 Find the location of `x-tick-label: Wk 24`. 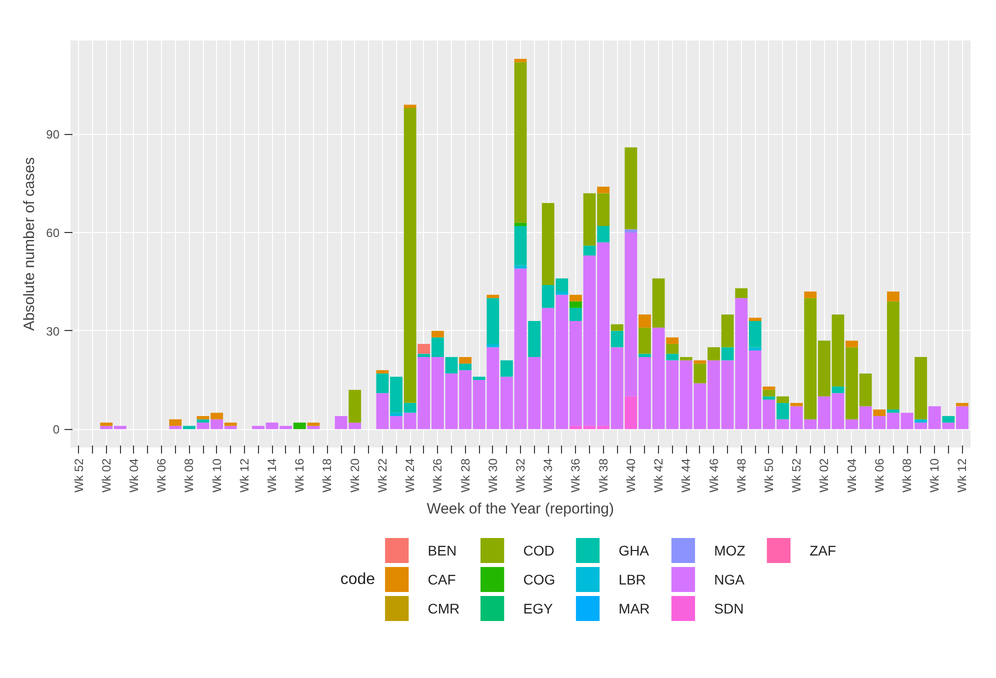

x-tick-label: Wk 24 is located at coordinates (410, 475).